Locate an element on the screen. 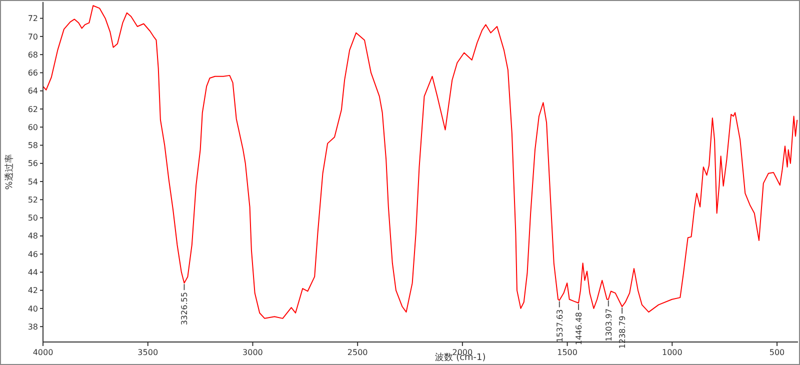 The height and width of the screenshot is (365, 800). x-tick-label: 2500 is located at coordinates (357, 352).